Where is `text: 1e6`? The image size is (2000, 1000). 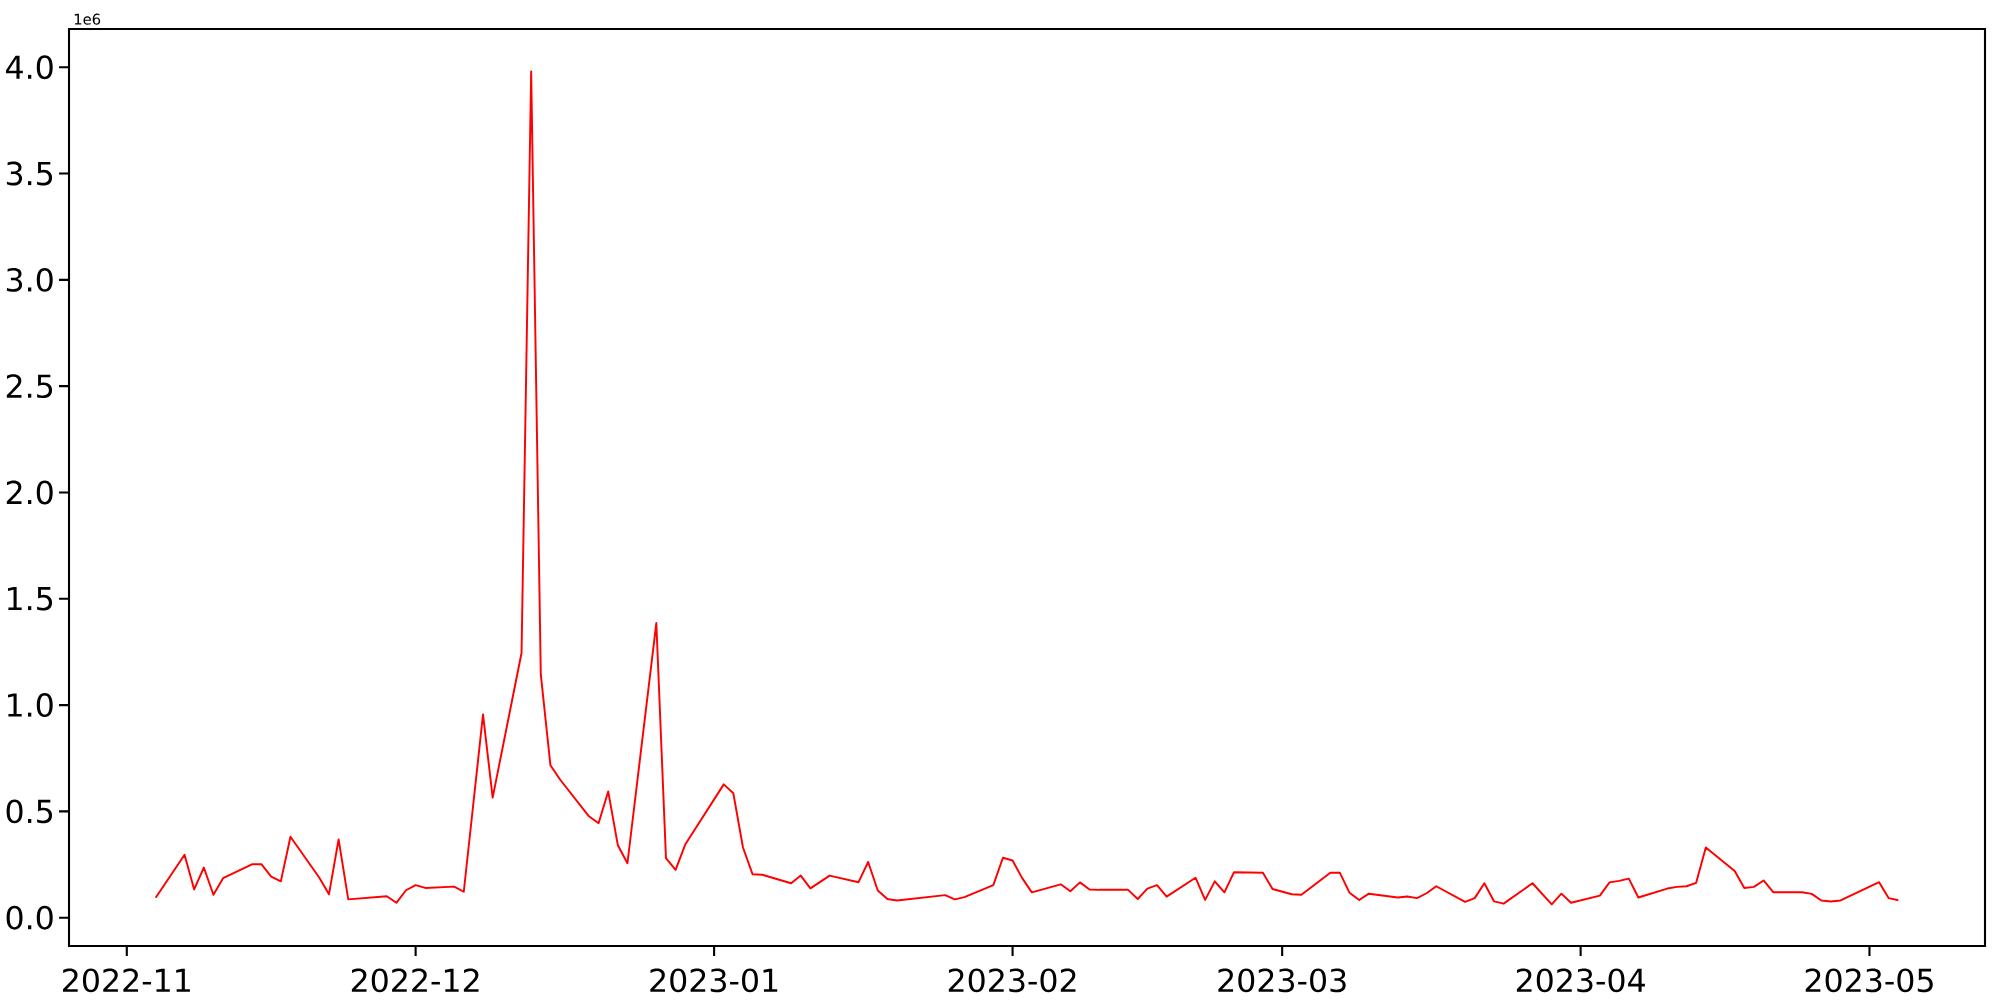 text: 1e6 is located at coordinates (87, 19).